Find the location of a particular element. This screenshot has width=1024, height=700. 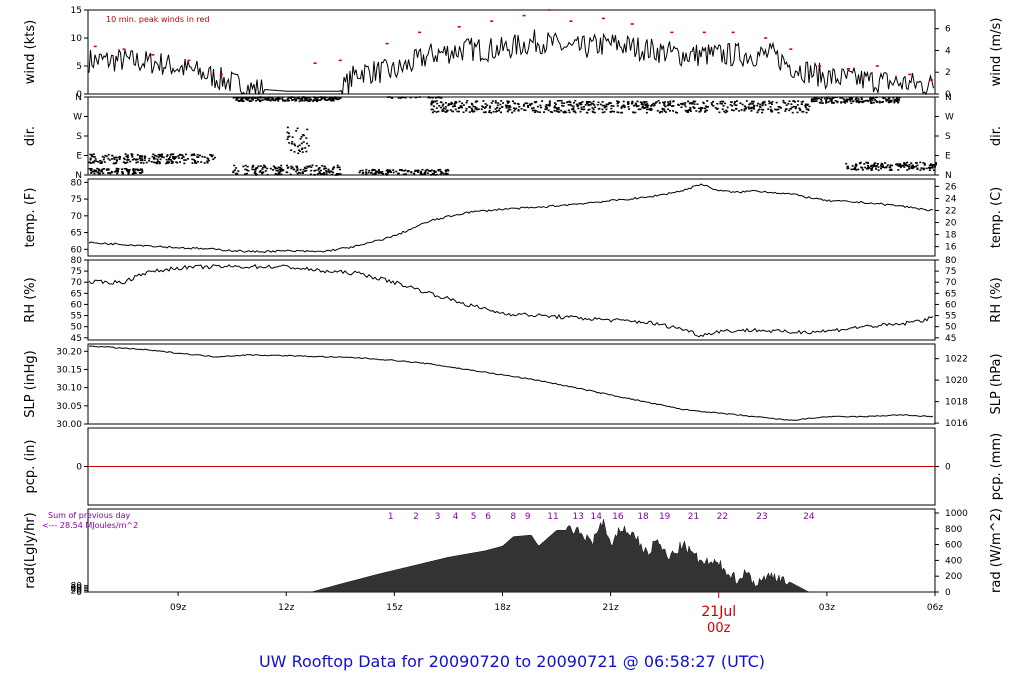

direction-ytick-label-right: S is located at coordinates (948, 137).